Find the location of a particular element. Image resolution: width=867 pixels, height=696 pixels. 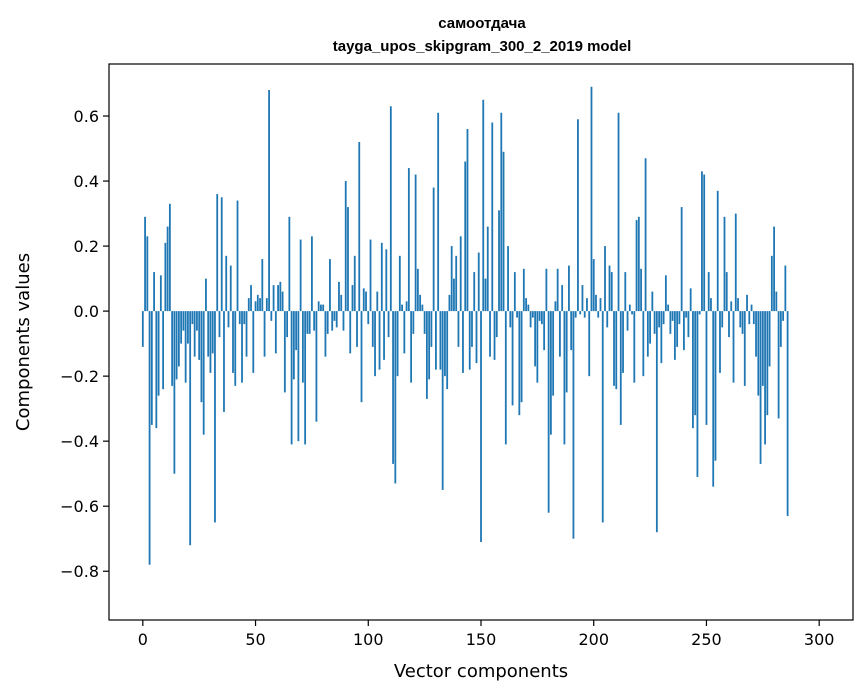

x-tick-label: 100 is located at coordinates (368, 639).